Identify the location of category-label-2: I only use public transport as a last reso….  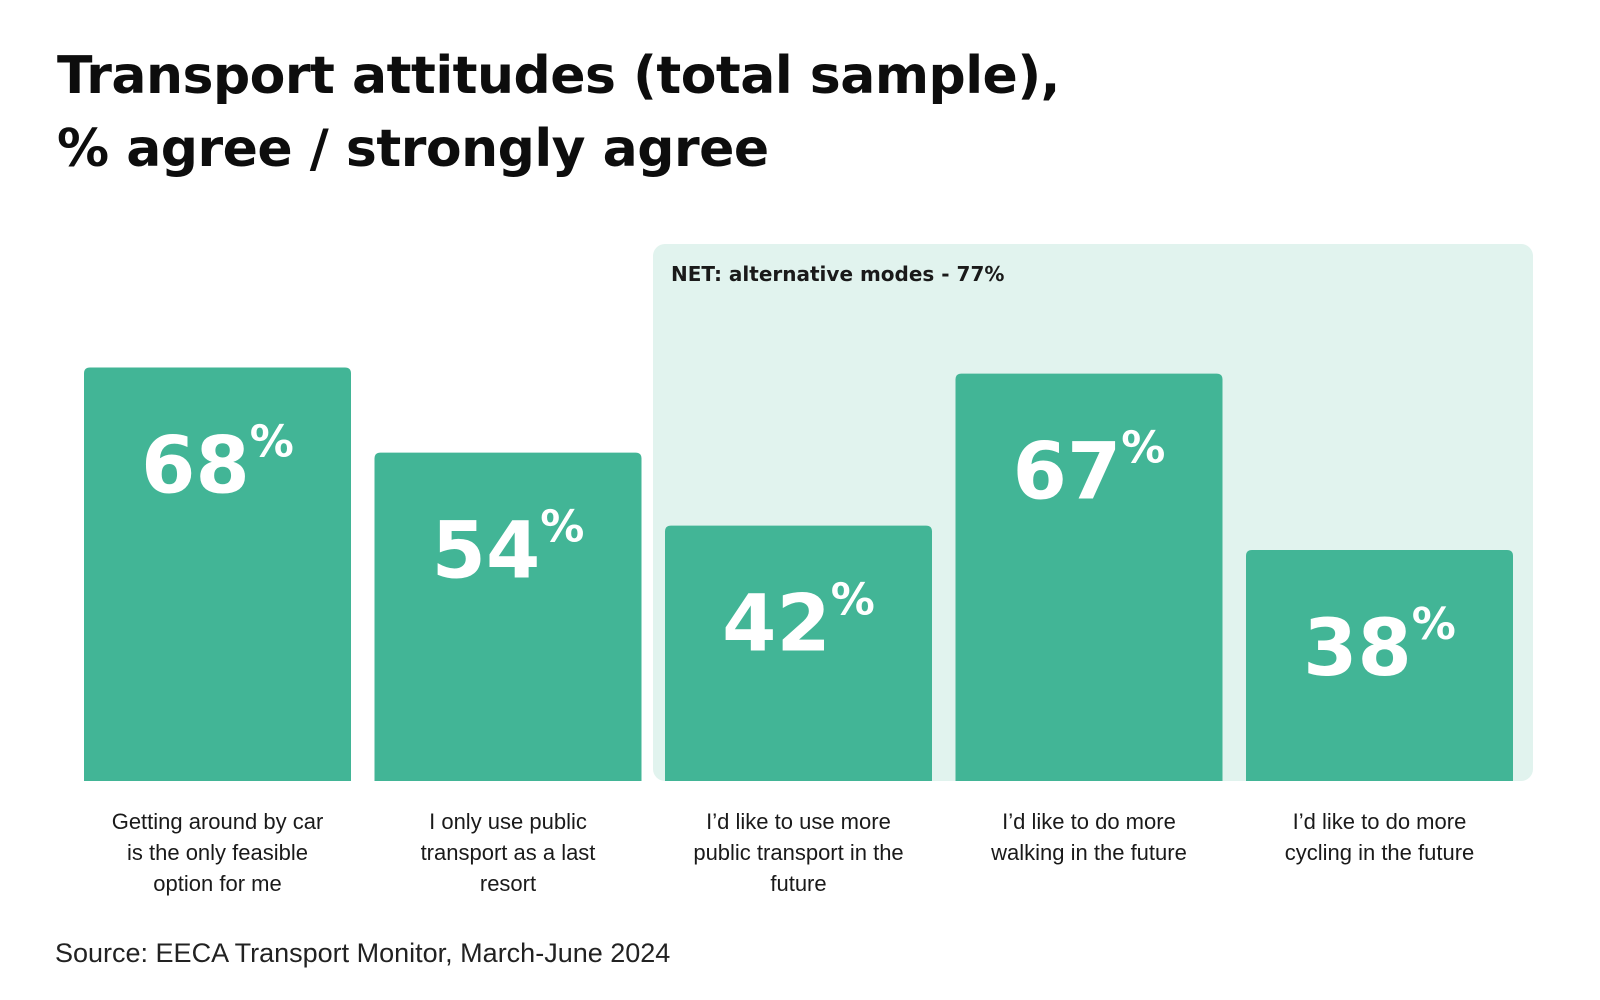
(508, 852).